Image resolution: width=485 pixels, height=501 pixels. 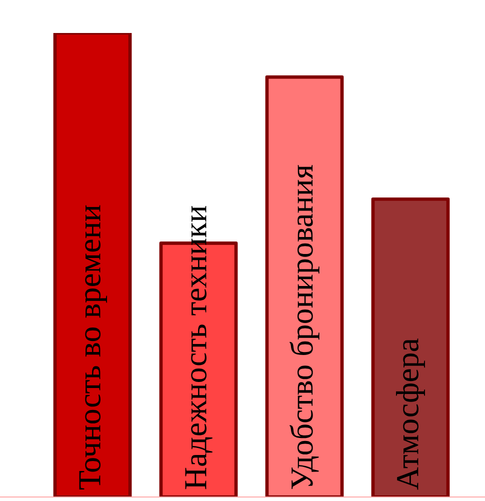 What do you see at coordinates (93, 347) in the screenshot?
I see `x-tick-label: Точность во времени` at bounding box center [93, 347].